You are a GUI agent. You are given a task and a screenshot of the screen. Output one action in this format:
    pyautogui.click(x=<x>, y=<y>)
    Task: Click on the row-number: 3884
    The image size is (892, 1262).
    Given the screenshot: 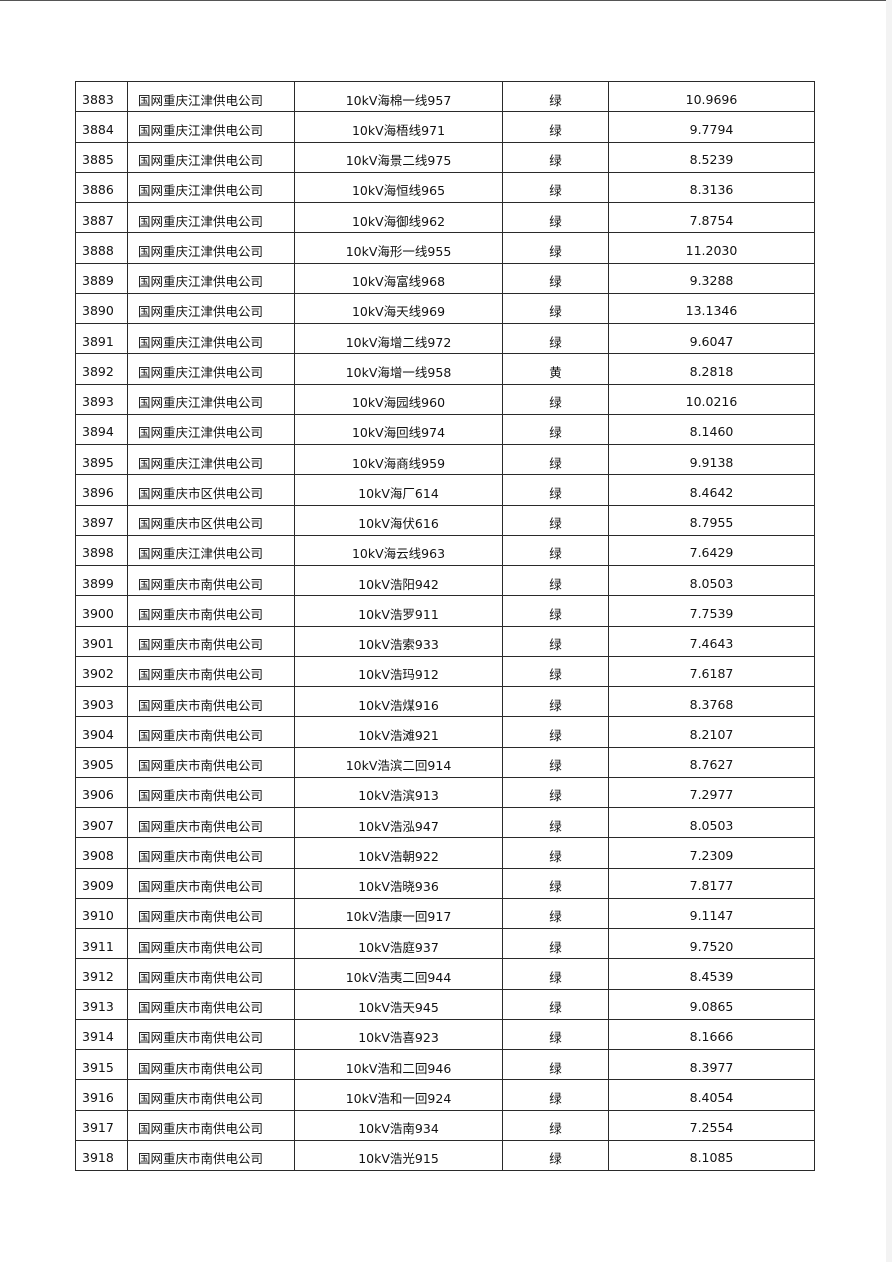 What is the action you would take?
    pyautogui.click(x=101, y=127)
    